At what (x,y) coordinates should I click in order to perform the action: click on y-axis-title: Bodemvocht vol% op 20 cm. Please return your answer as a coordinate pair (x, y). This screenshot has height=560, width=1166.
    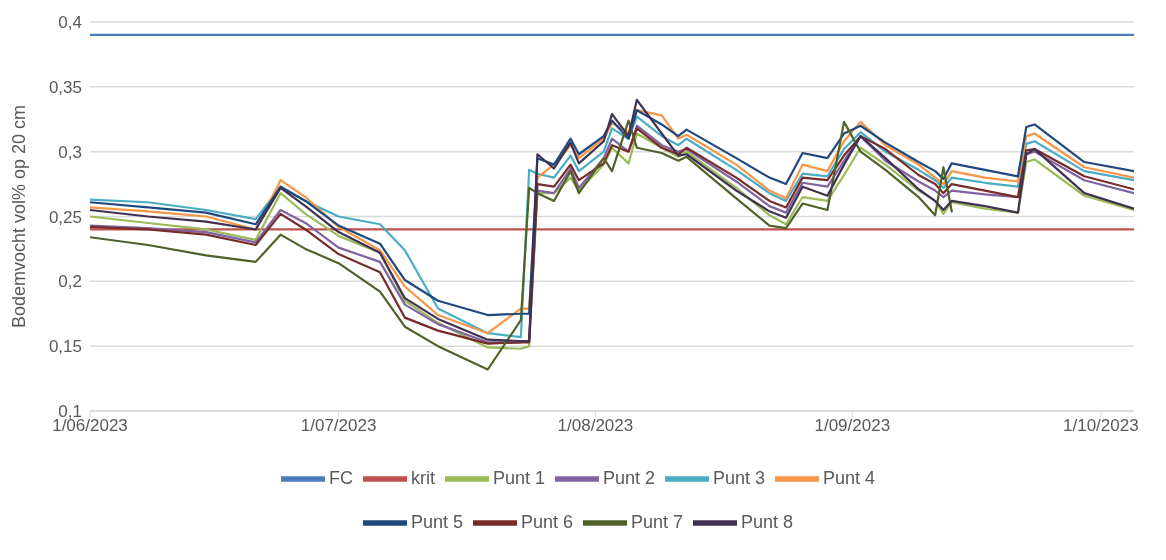
    Looking at the image, I should click on (19, 216).